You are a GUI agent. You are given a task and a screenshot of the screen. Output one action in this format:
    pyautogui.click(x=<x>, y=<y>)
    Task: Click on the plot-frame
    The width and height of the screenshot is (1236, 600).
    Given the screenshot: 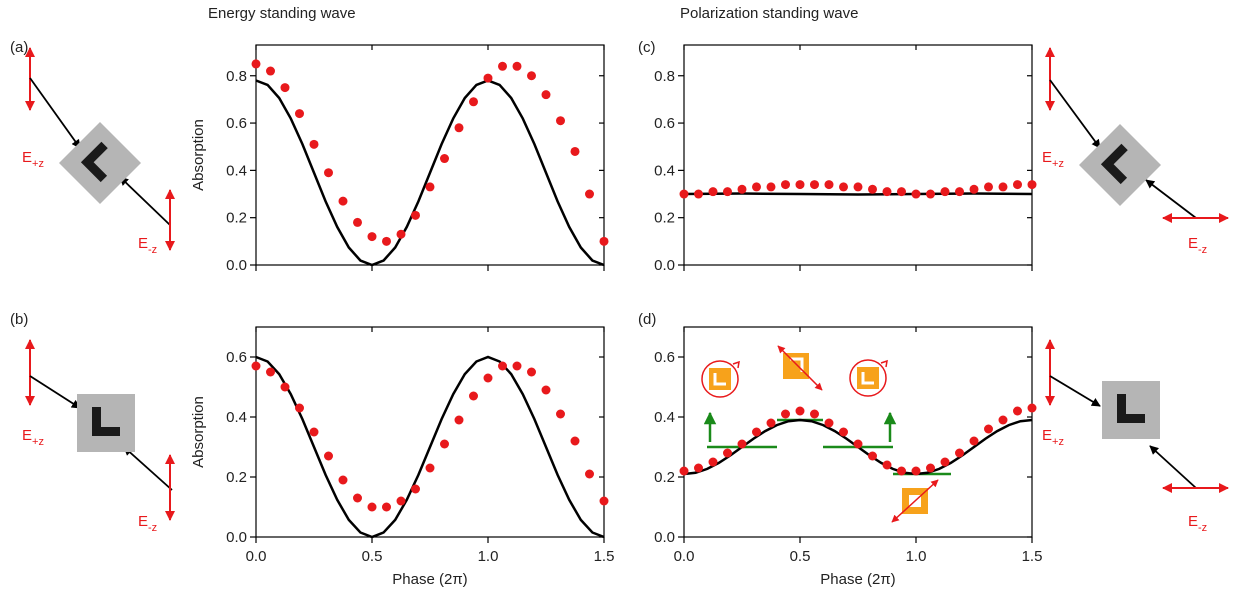 What is the action you would take?
    pyautogui.click(x=430, y=432)
    